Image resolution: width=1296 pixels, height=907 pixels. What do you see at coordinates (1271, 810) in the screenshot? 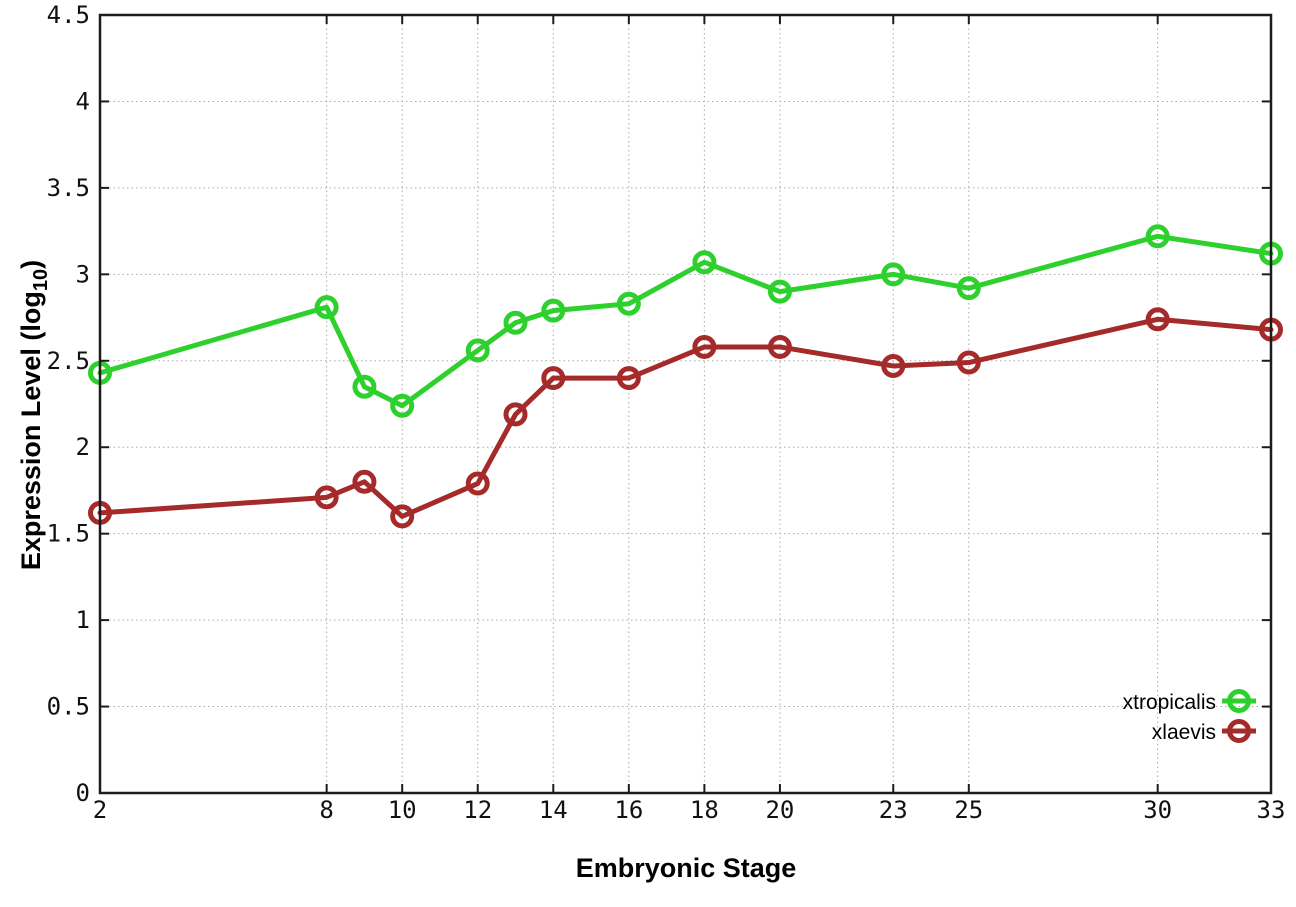
I see `x-tick-label: 33` at bounding box center [1271, 810].